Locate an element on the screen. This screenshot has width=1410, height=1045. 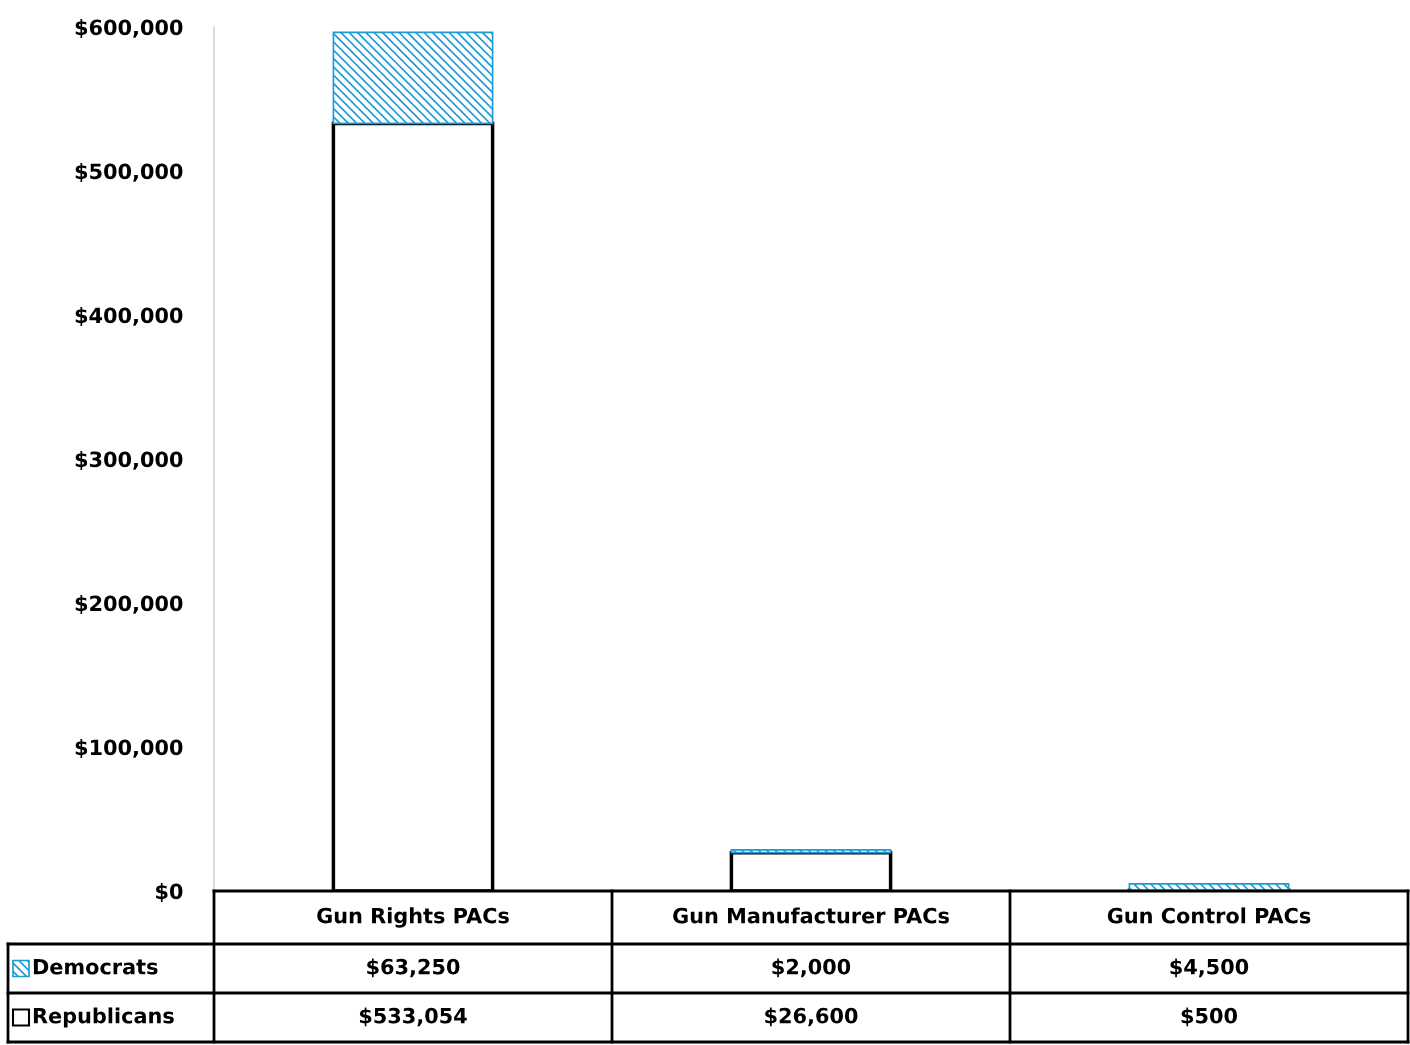
y-tick-label: $100,000 is located at coordinates (129, 748).